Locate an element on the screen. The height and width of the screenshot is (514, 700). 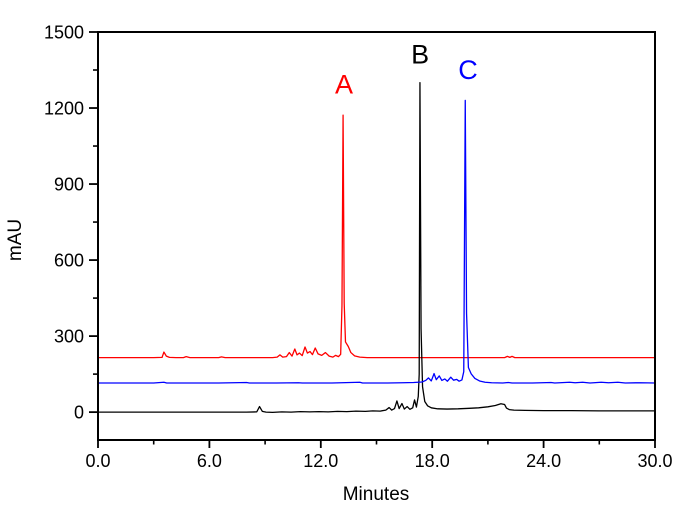
y-tick-label: 0 is located at coordinates (79, 413).